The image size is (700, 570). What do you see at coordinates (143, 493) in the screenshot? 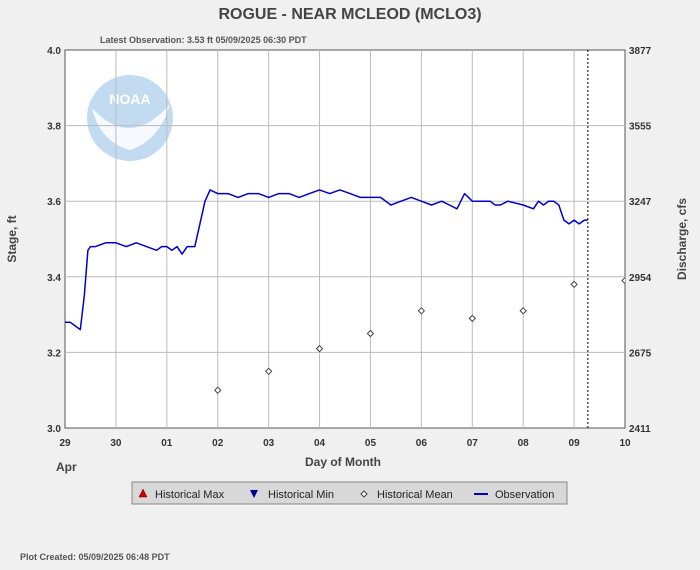
I see `legend-max-marker` at bounding box center [143, 493].